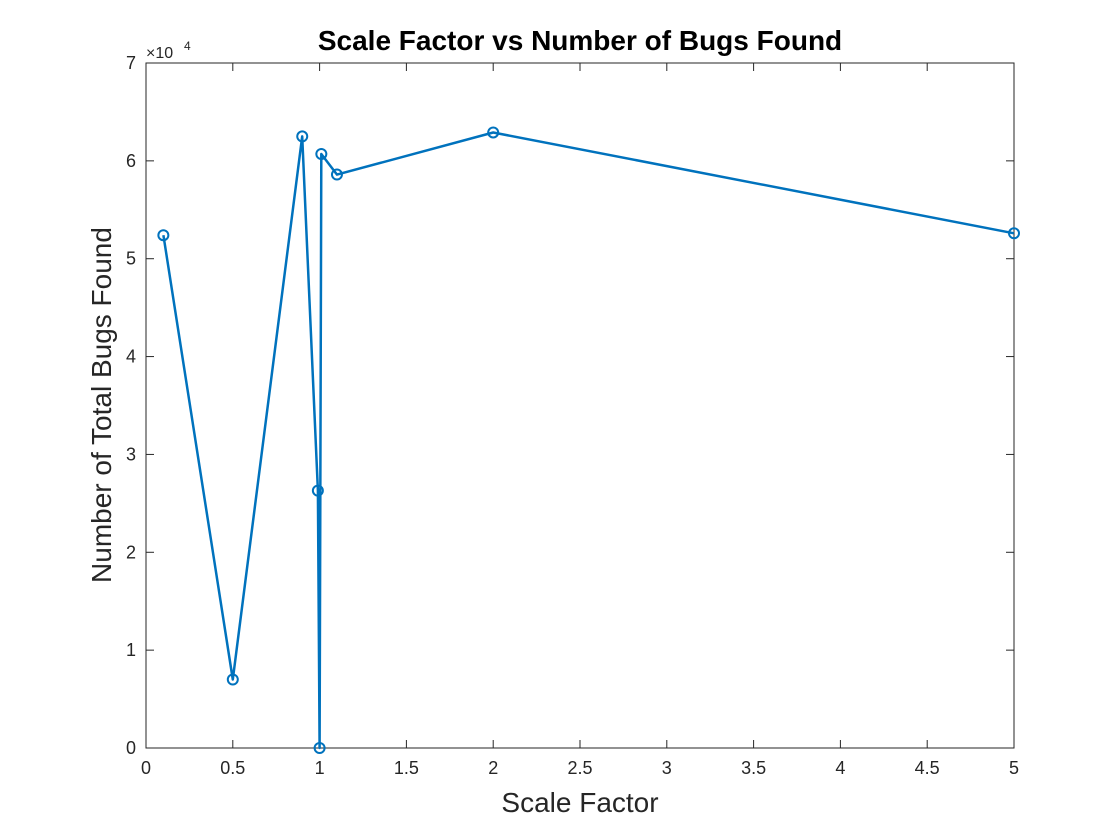 Image resolution: width=1120 pixels, height=840 pixels. Describe the element at coordinates (840, 768) in the screenshot. I see `x-tick-label: 4` at that location.